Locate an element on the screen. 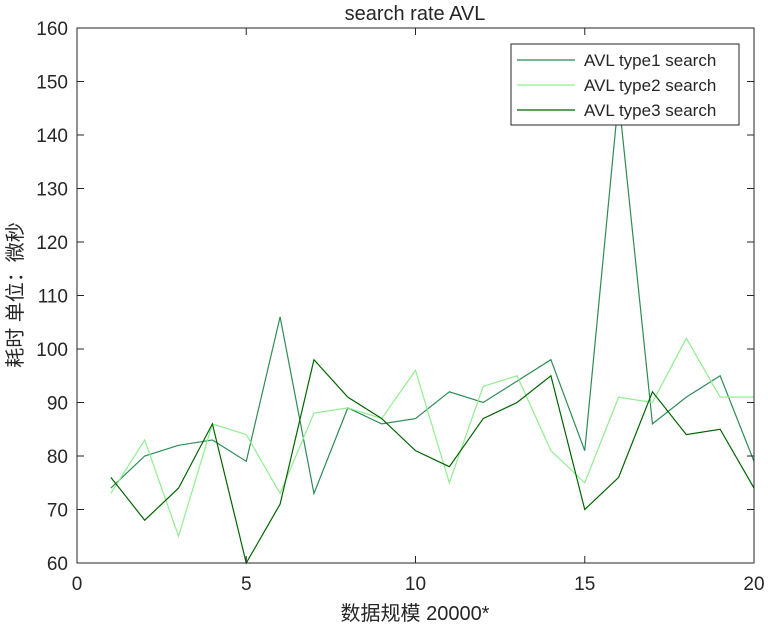 The height and width of the screenshot is (628, 768). y-axis-label: 耗时 单位：微秒 is located at coordinates (15, 295).